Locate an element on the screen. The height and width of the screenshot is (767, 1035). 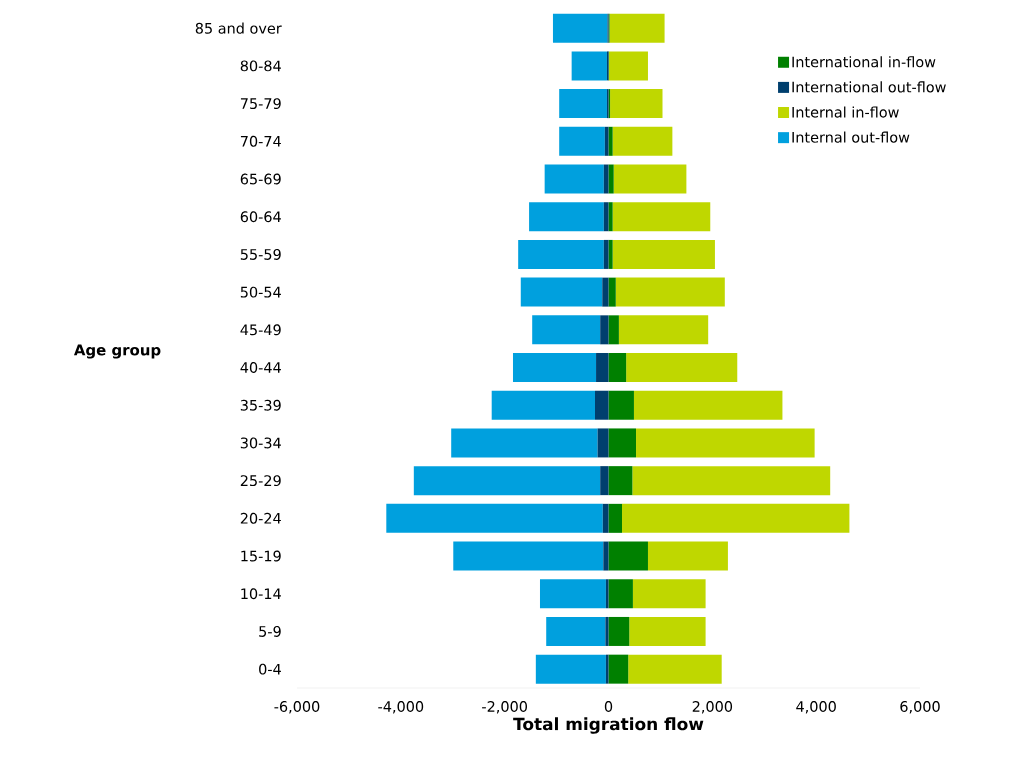
y-tick-label: 50-54 is located at coordinates (260, 292).